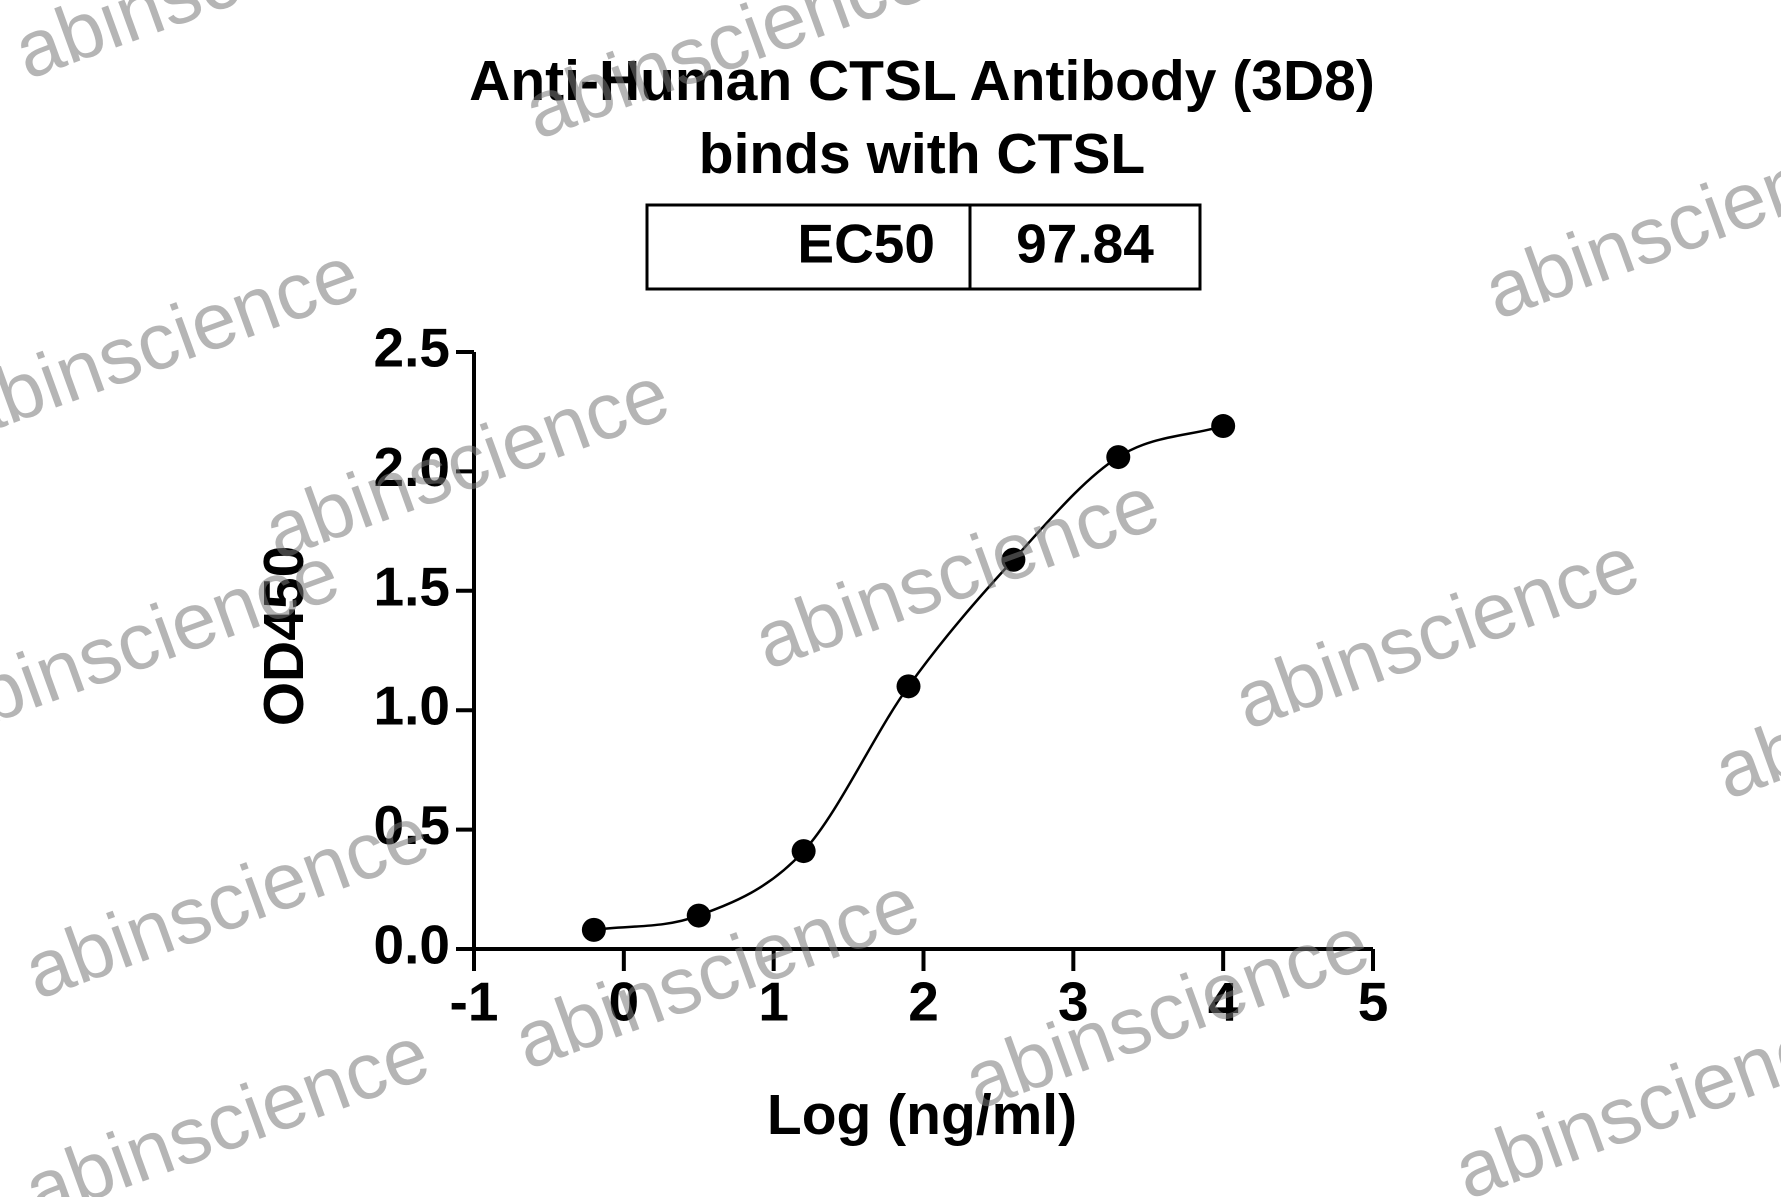 The image size is (1781, 1197). Describe the element at coordinates (412, 706) in the screenshot. I see `y-tick-label: 1.0` at that location.